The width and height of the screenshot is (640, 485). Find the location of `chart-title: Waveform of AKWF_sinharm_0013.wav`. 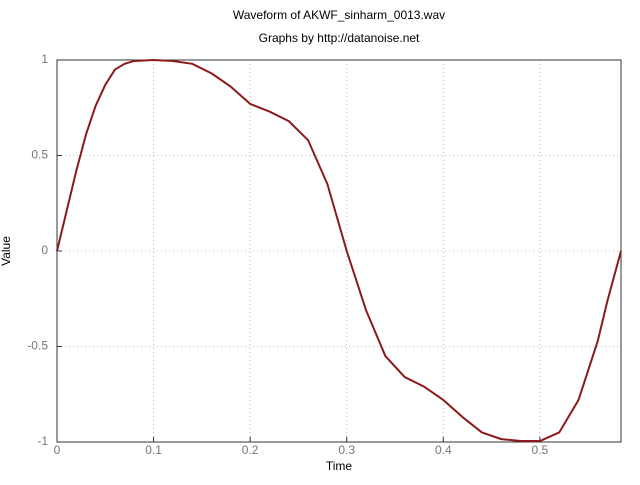

chart-title: Waveform of AKWF_sinharm_0013.wav is located at coordinates (339, 15).